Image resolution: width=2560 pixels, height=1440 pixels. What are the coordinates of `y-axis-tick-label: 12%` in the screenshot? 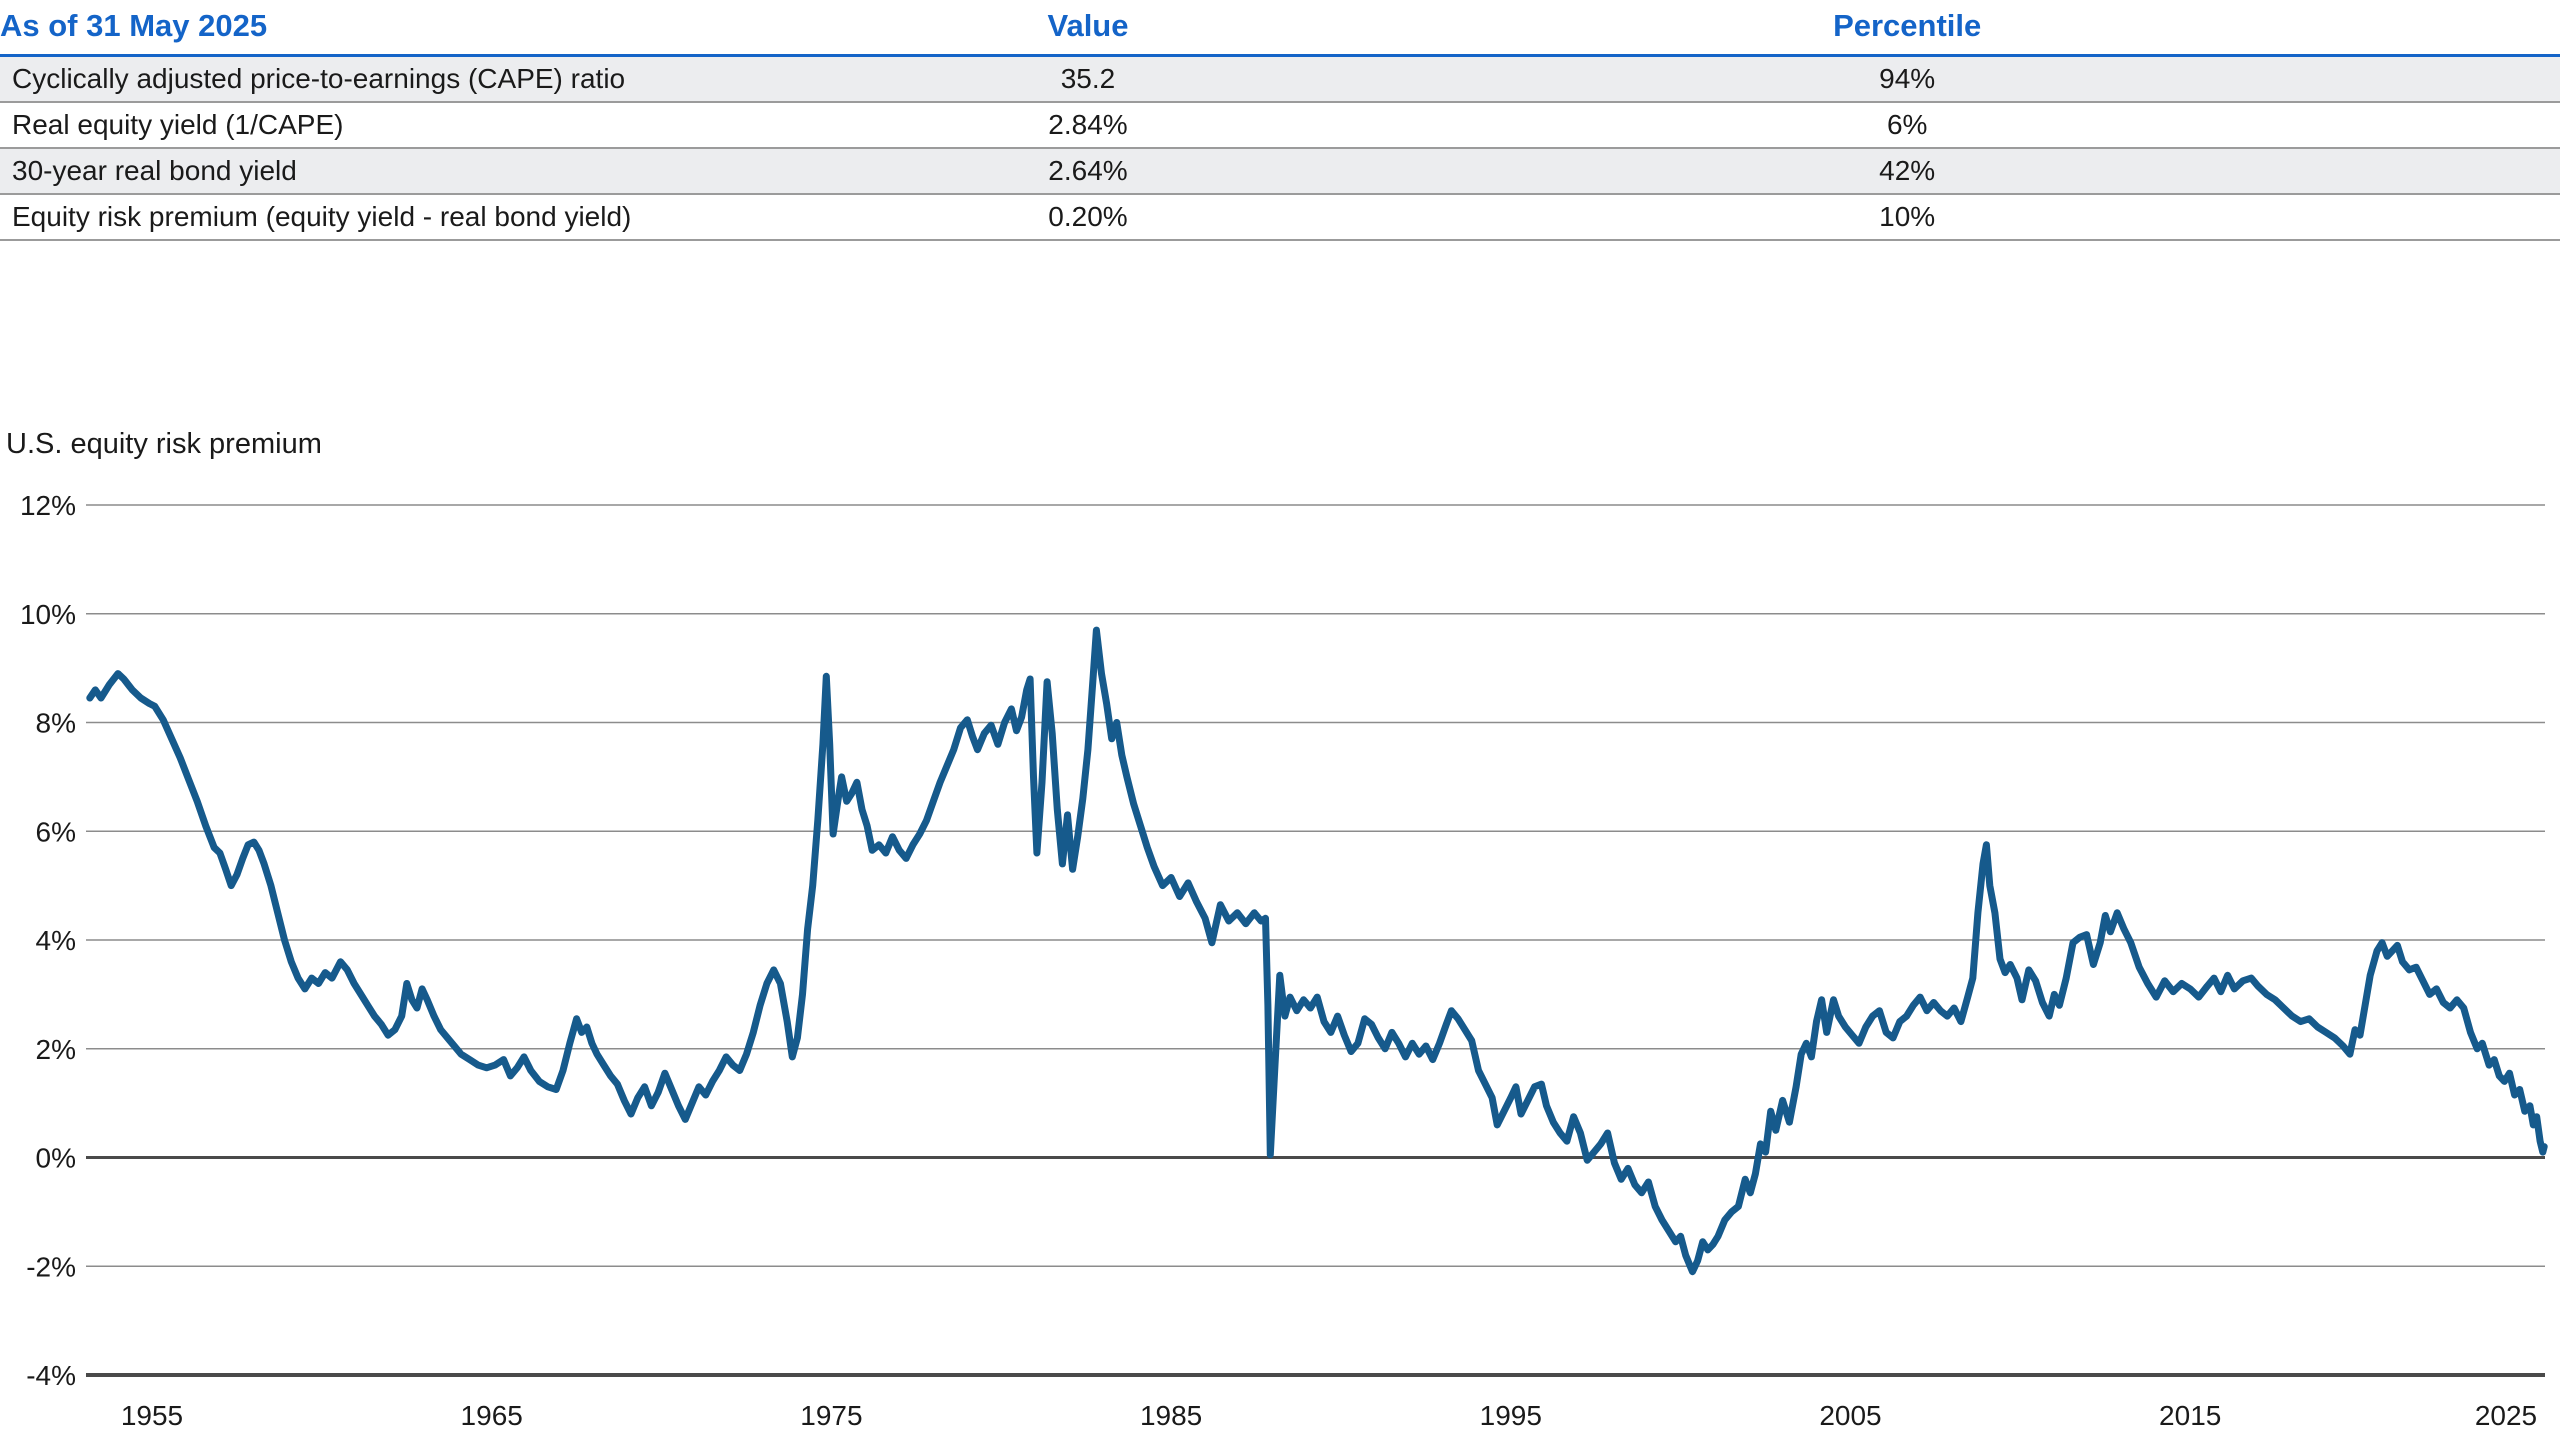 It's located at (48, 505).